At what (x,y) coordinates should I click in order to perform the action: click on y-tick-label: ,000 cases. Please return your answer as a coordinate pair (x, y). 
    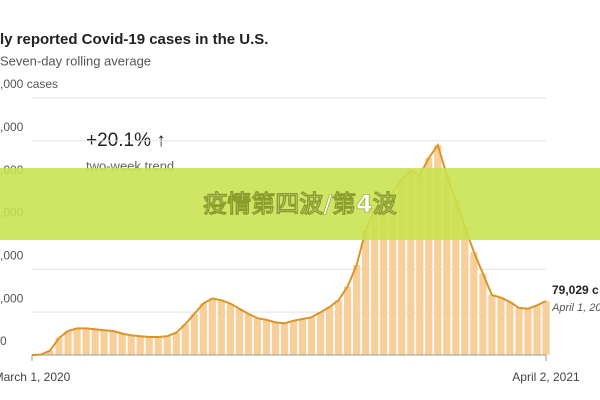
    Looking at the image, I should click on (29, 84).